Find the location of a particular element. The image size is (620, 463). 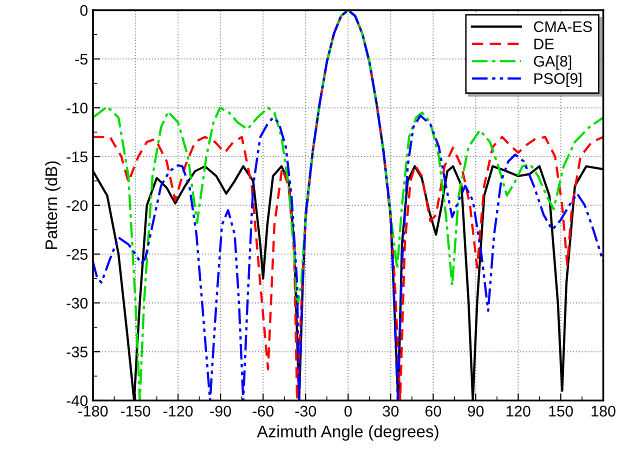

y-tick-label: -10 is located at coordinates (77, 108).